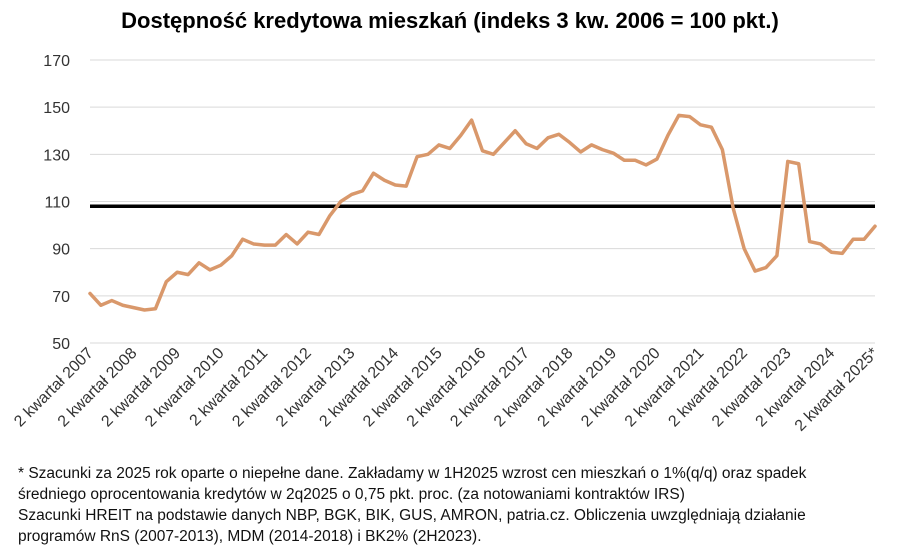 This screenshot has height=554, width=900. I want to click on x-tick-label: 2 kwartał 2025*, so click(837, 390).